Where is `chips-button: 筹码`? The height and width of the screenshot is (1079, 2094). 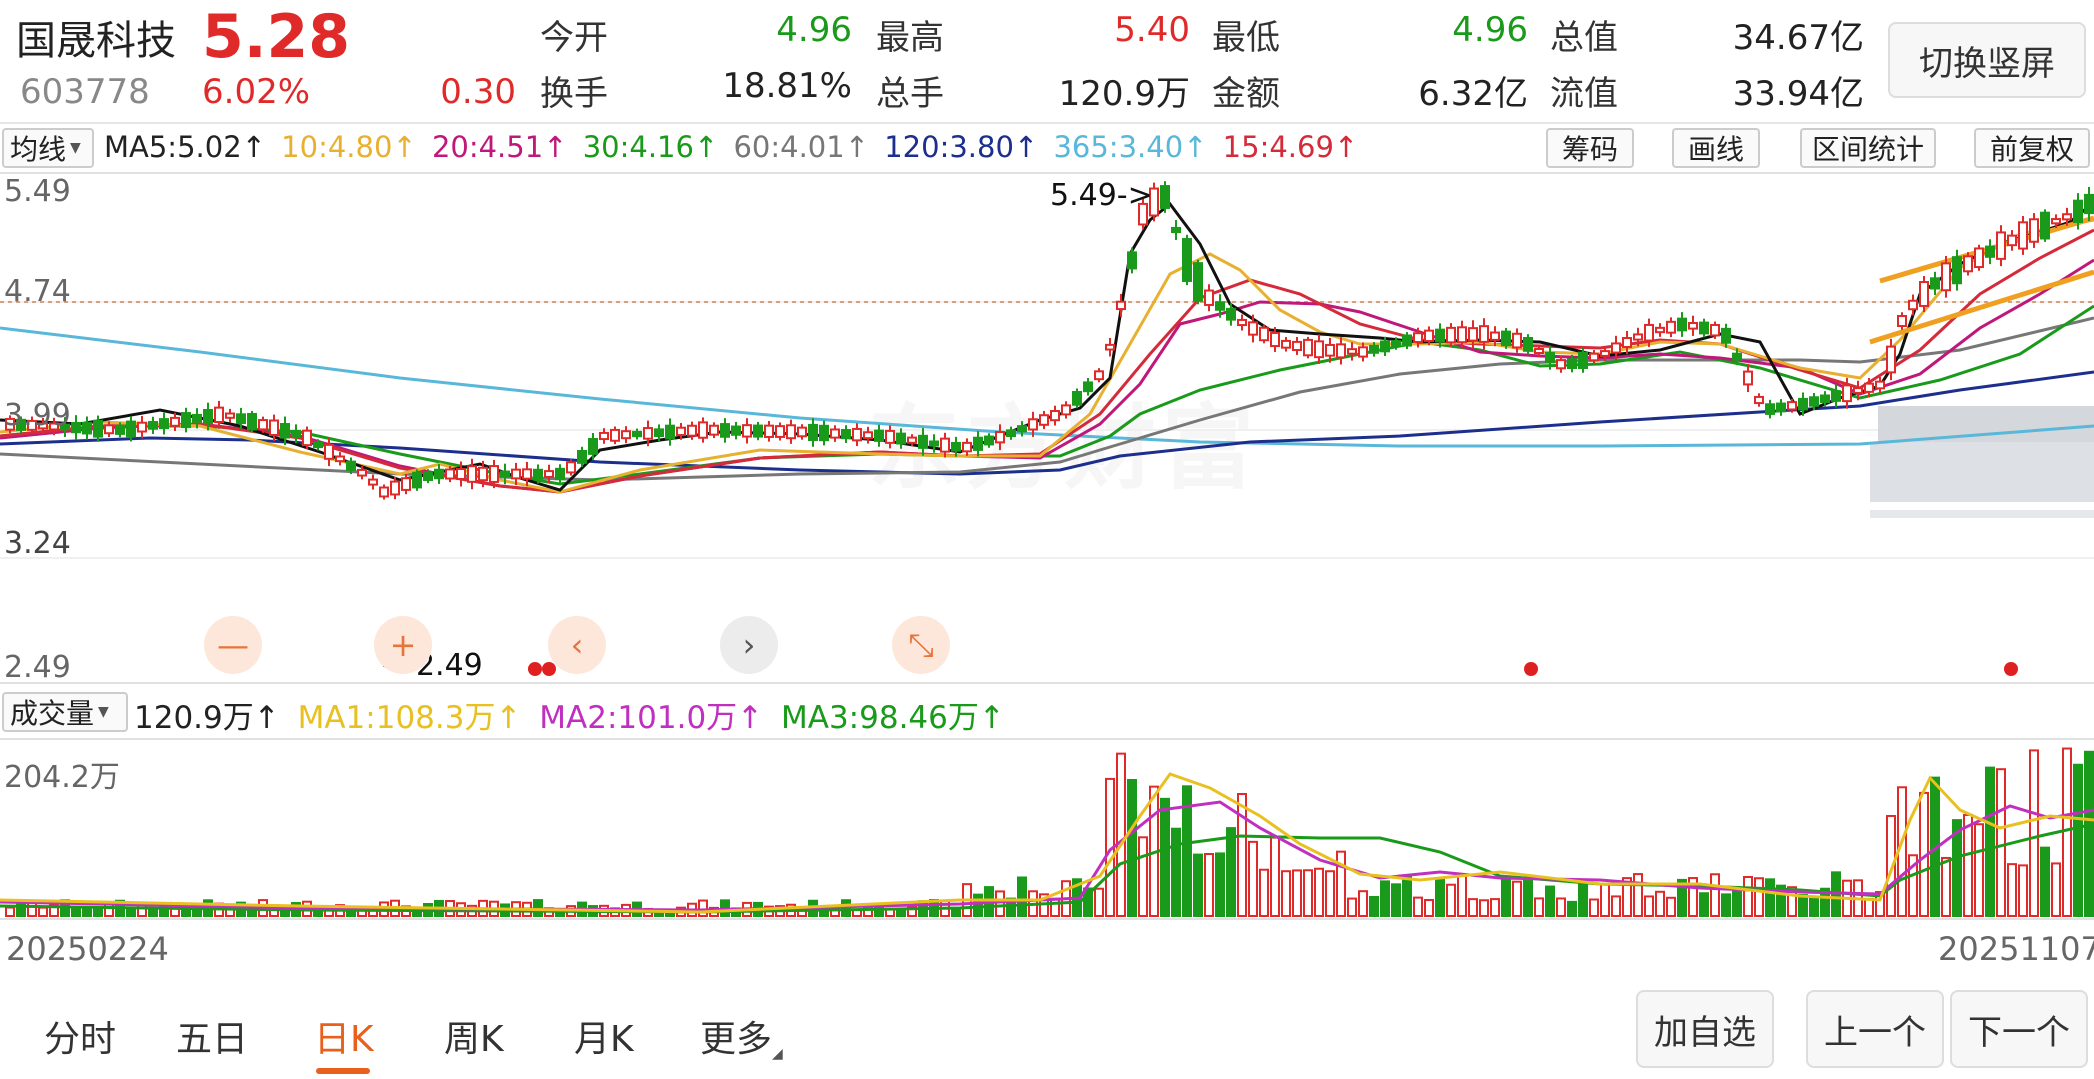 chips-button: 筹码 is located at coordinates (1590, 148).